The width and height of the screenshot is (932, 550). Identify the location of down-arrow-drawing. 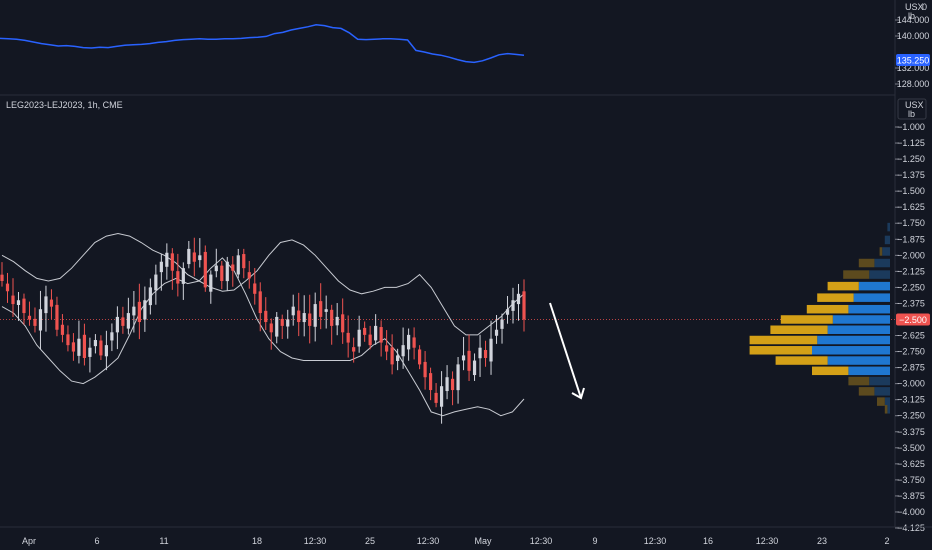
(567, 351).